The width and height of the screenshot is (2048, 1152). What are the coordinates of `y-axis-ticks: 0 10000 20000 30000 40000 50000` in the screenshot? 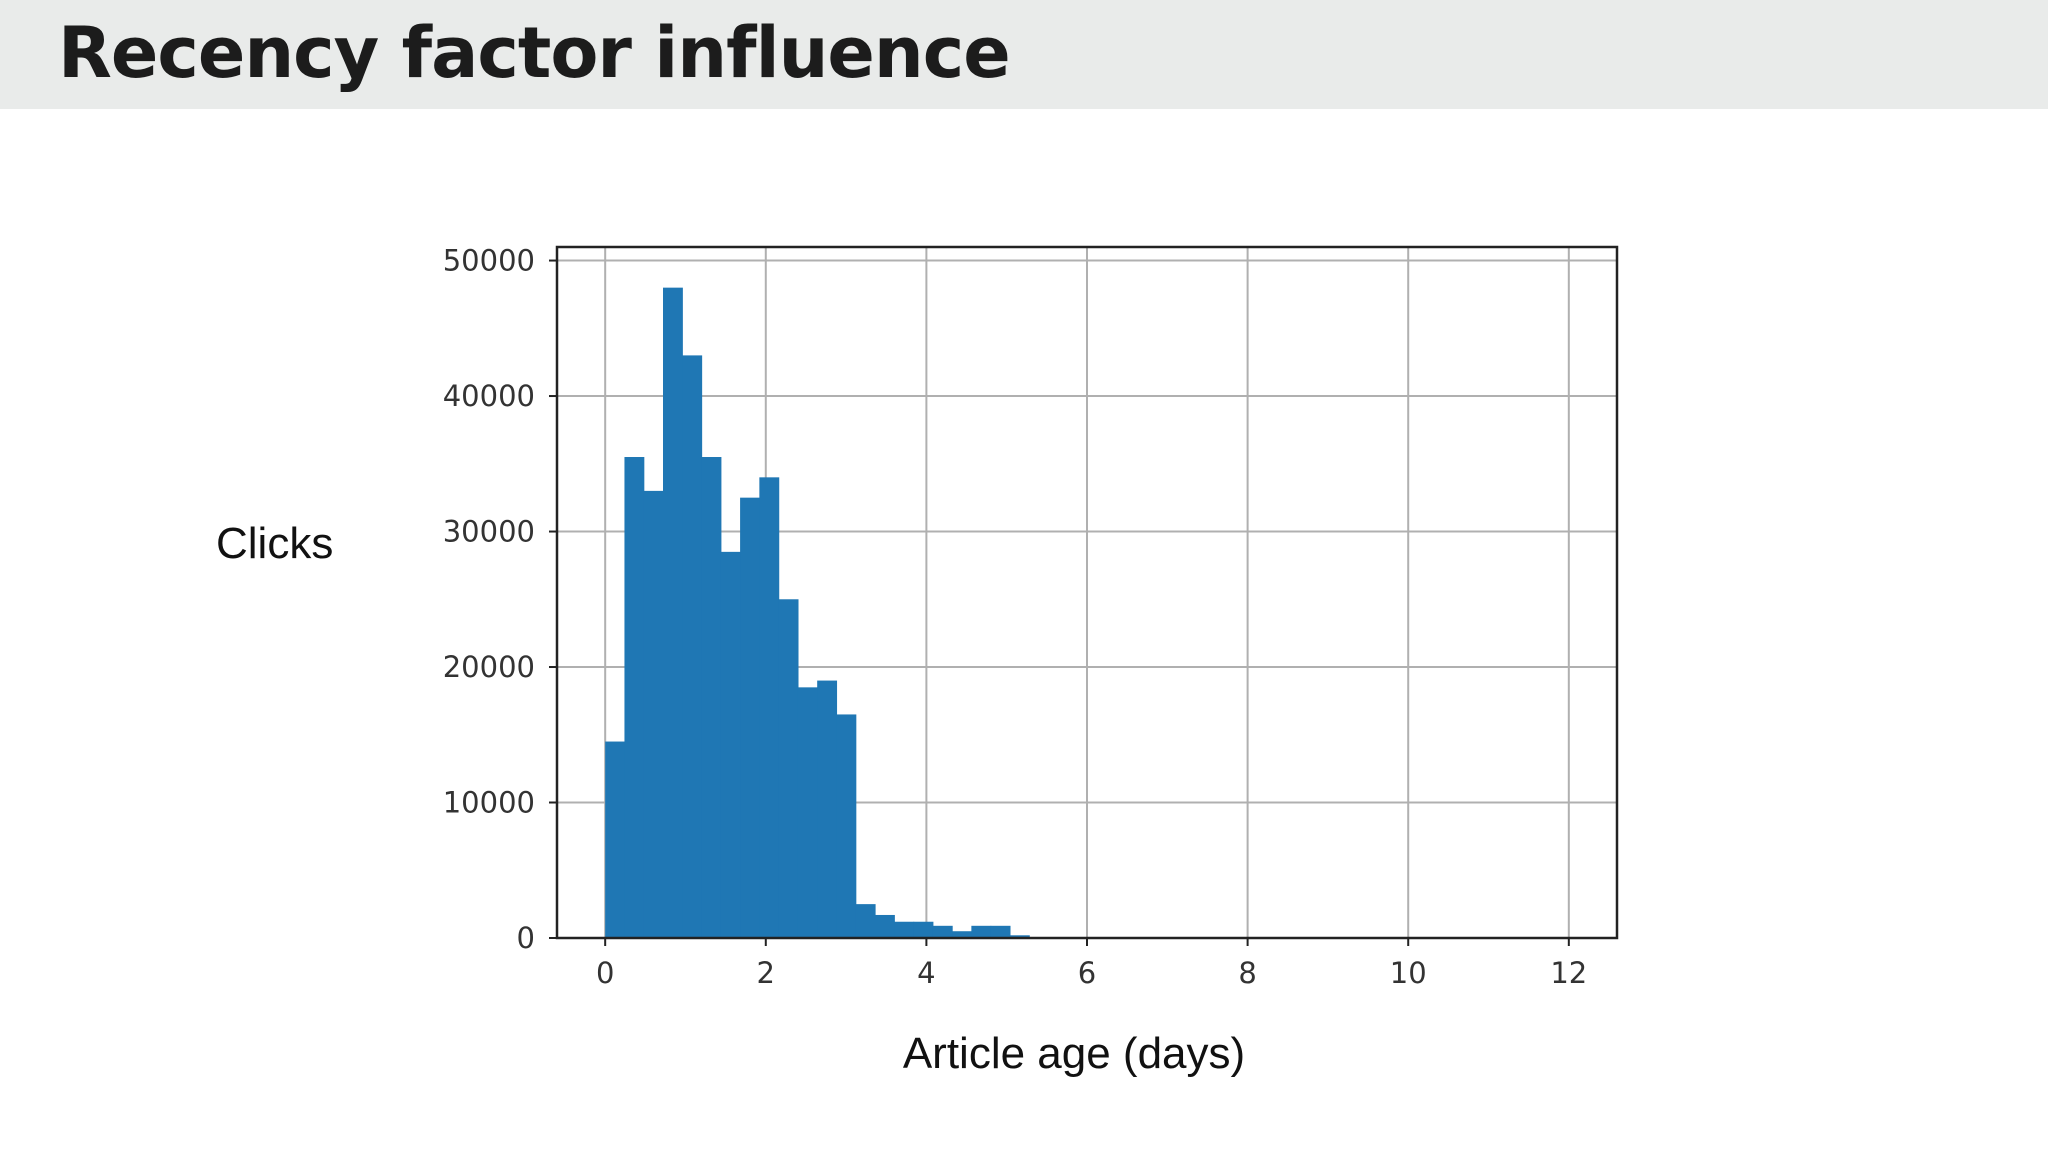 It's located at (500, 599).